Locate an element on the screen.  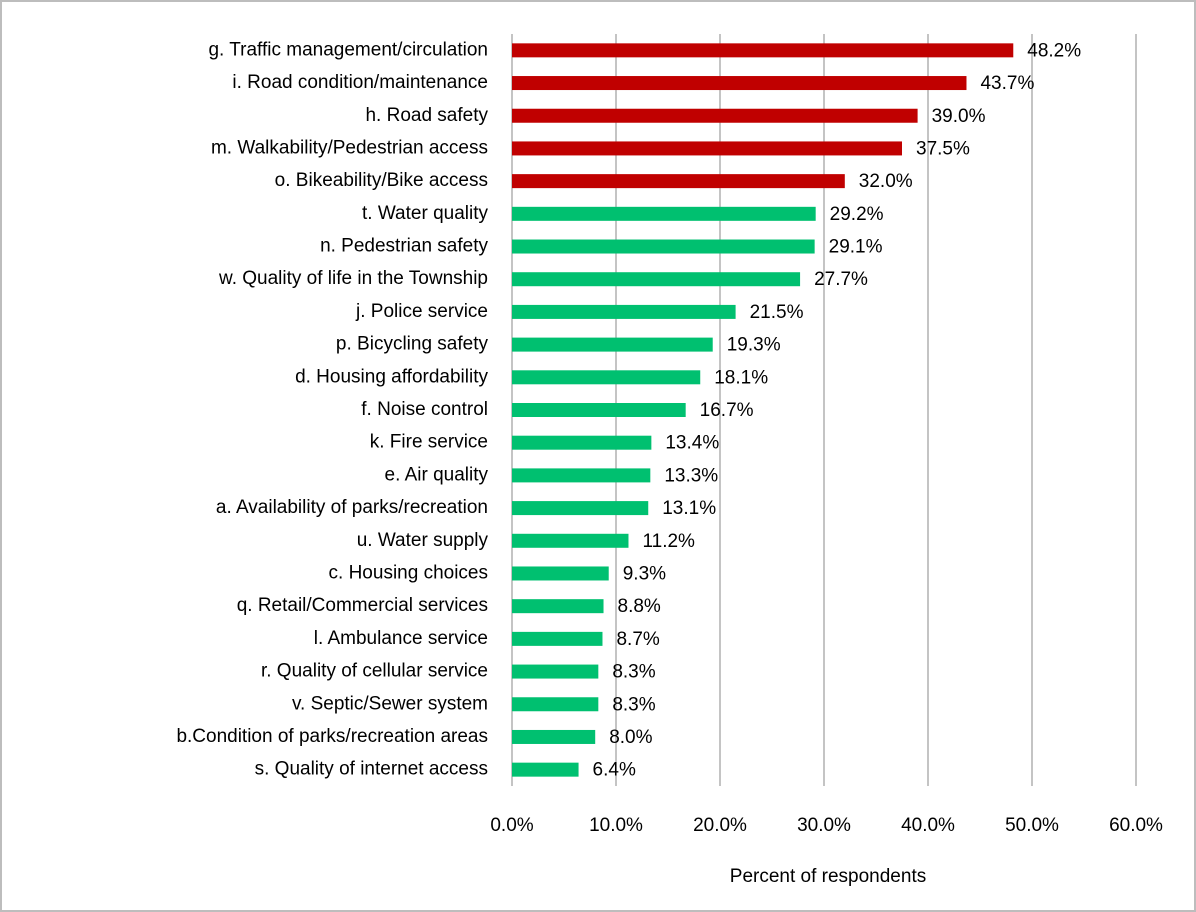
data-label: 16.7% is located at coordinates (727, 410).